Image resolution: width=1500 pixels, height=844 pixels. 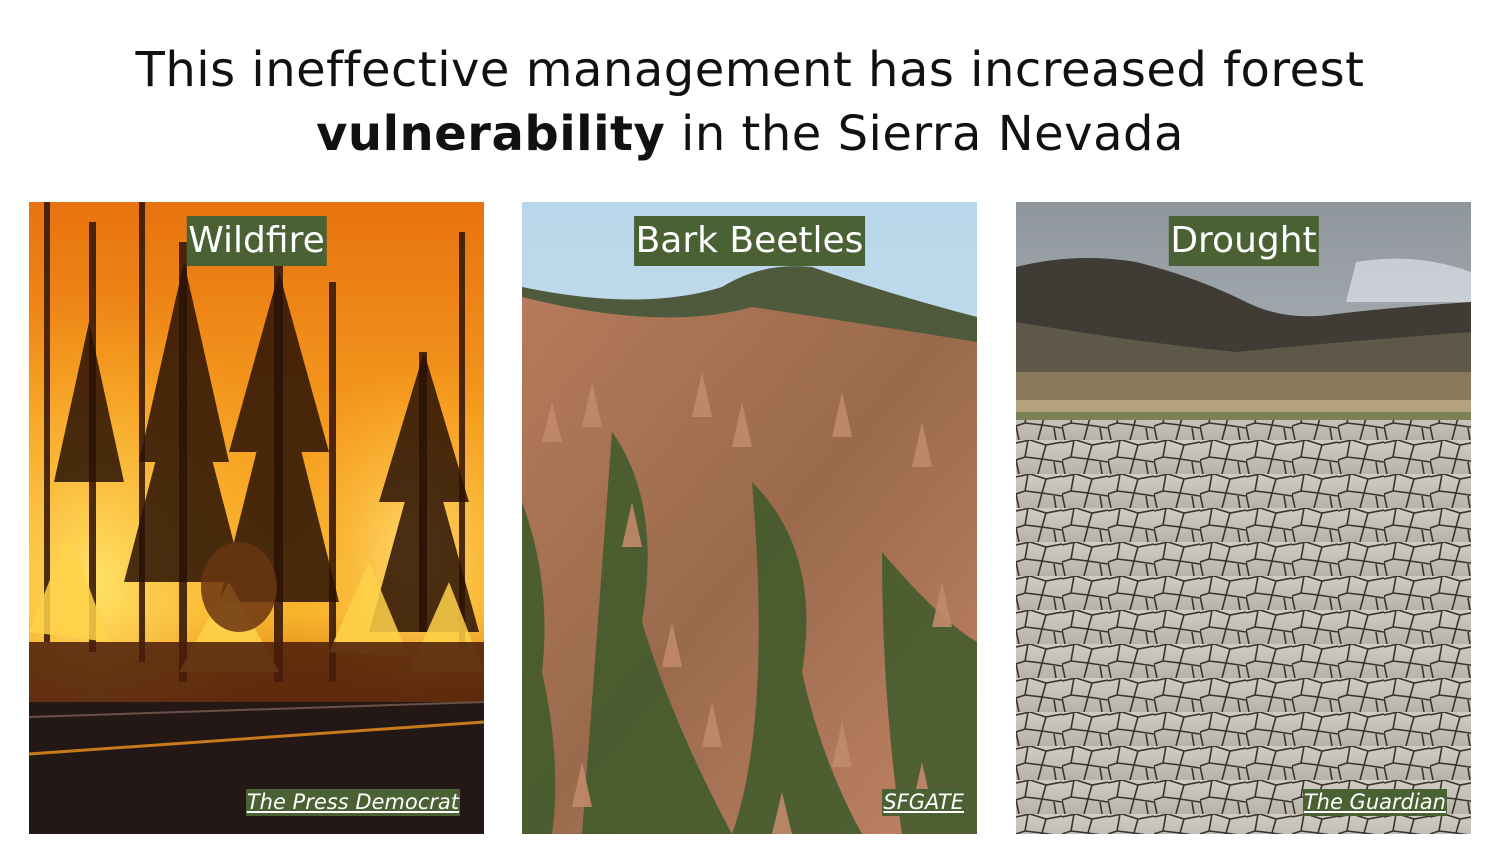 What do you see at coordinates (923, 802) in the screenshot?
I see `bark-beetles-credit-link: SFGATE` at bounding box center [923, 802].